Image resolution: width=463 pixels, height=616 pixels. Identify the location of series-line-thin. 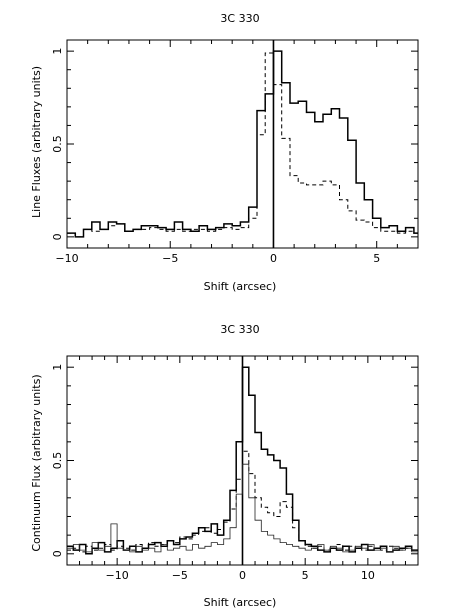
(242, 508).